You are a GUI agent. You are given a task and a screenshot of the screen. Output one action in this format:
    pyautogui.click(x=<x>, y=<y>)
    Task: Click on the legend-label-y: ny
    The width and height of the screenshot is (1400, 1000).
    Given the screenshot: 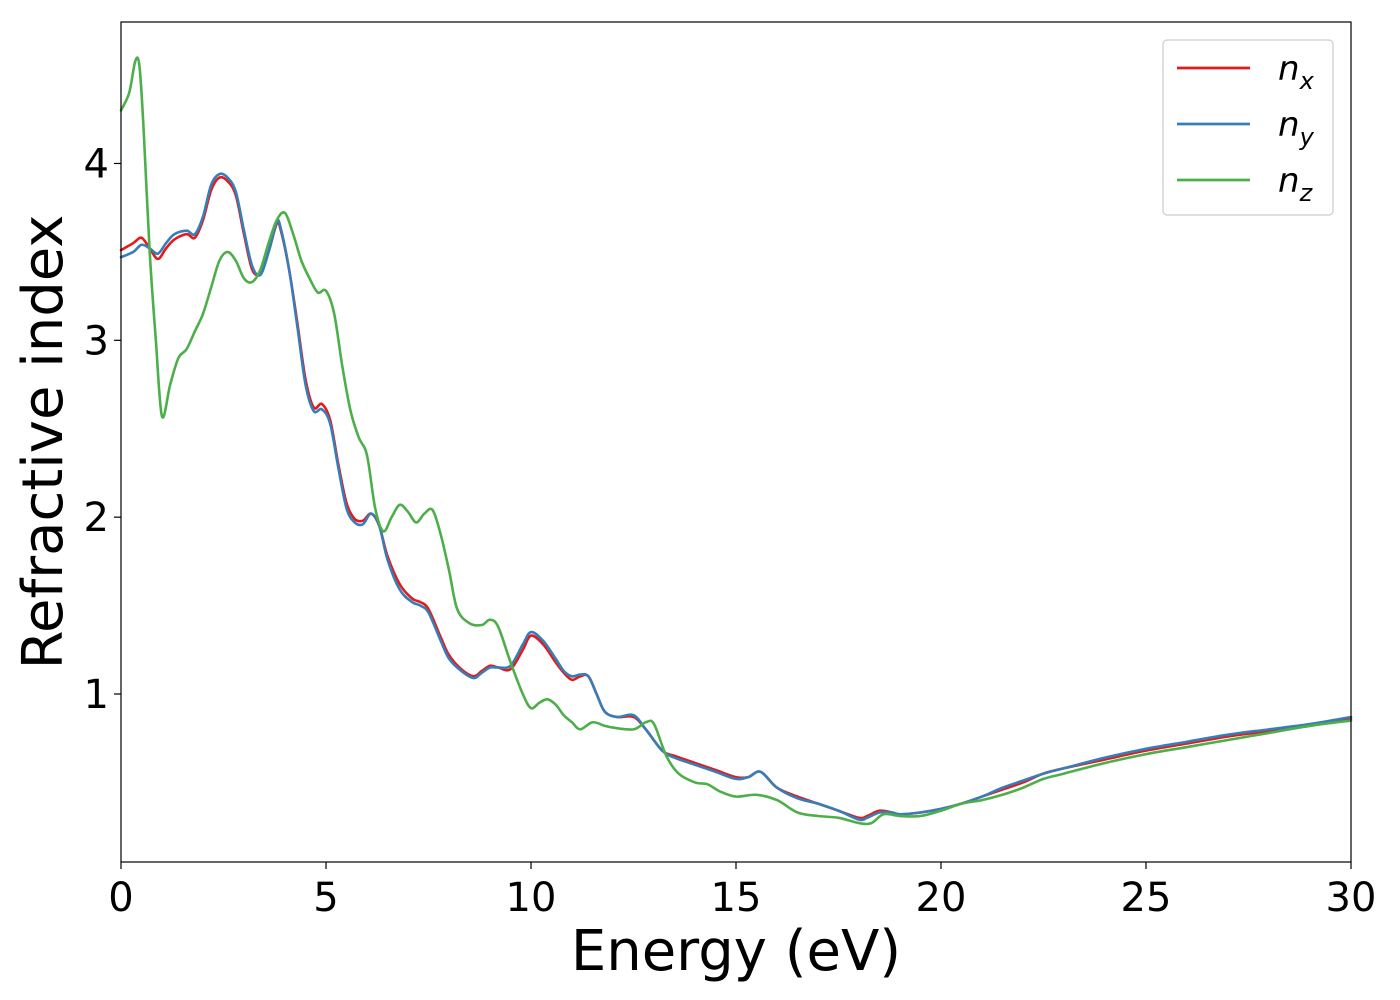 What is the action you would take?
    pyautogui.click(x=1296, y=128)
    